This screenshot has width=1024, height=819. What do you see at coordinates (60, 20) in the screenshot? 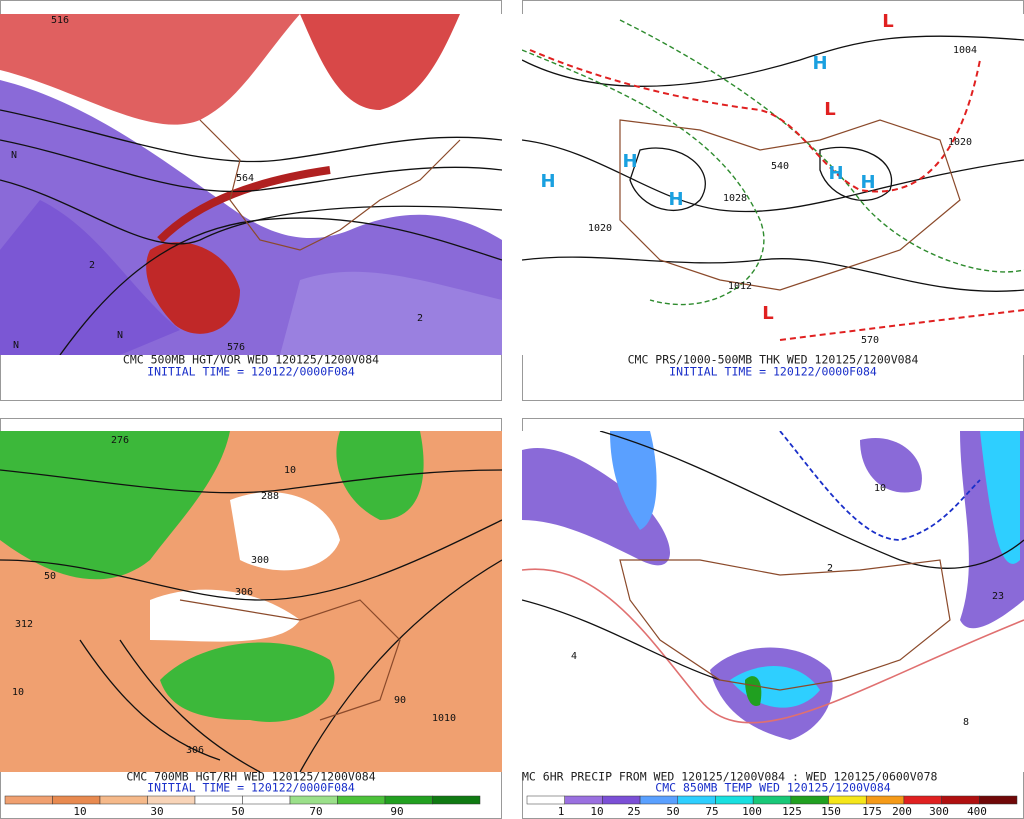
I see `contour-label: 516` at bounding box center [60, 20].